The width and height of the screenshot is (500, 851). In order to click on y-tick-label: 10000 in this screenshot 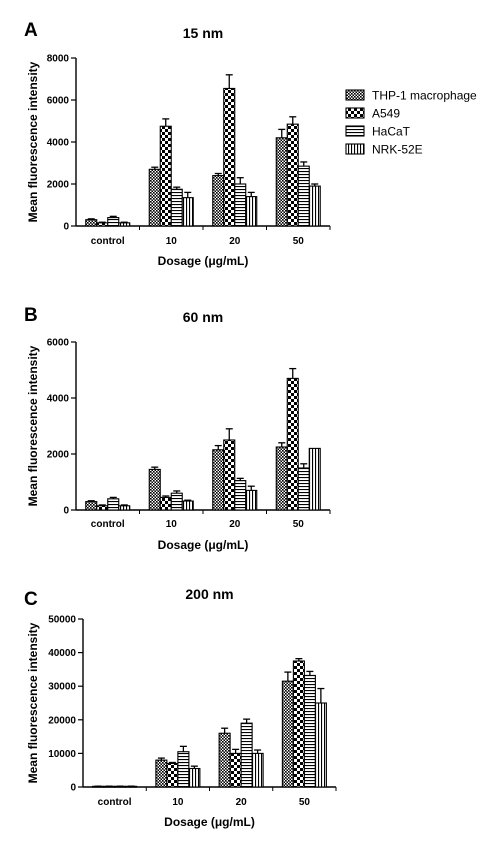, I will do `click(62, 754)`.